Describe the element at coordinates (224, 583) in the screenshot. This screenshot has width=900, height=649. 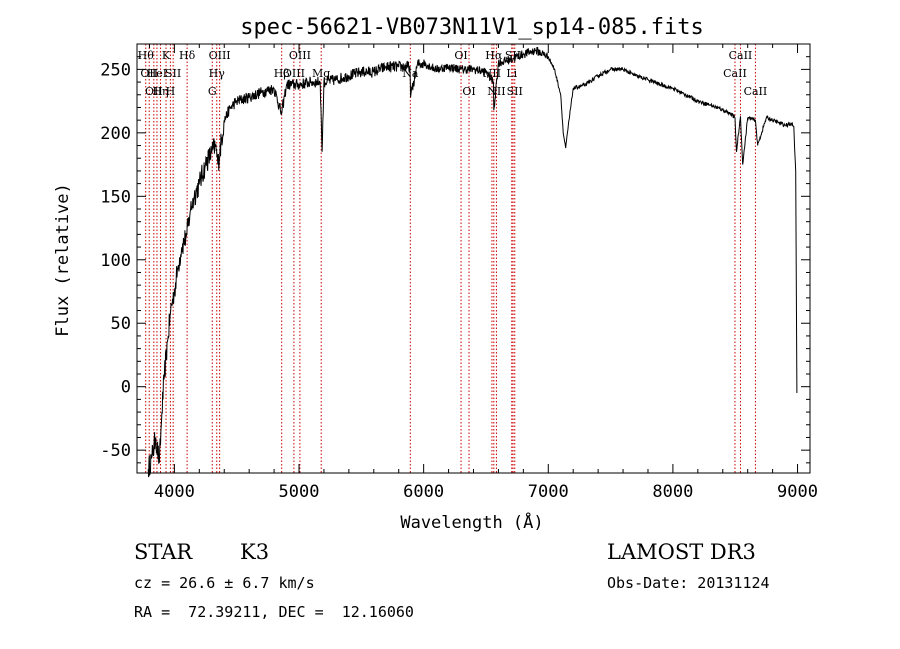
I see `redshift-text: cz = 26.6 ± 6.7 km/s` at that location.